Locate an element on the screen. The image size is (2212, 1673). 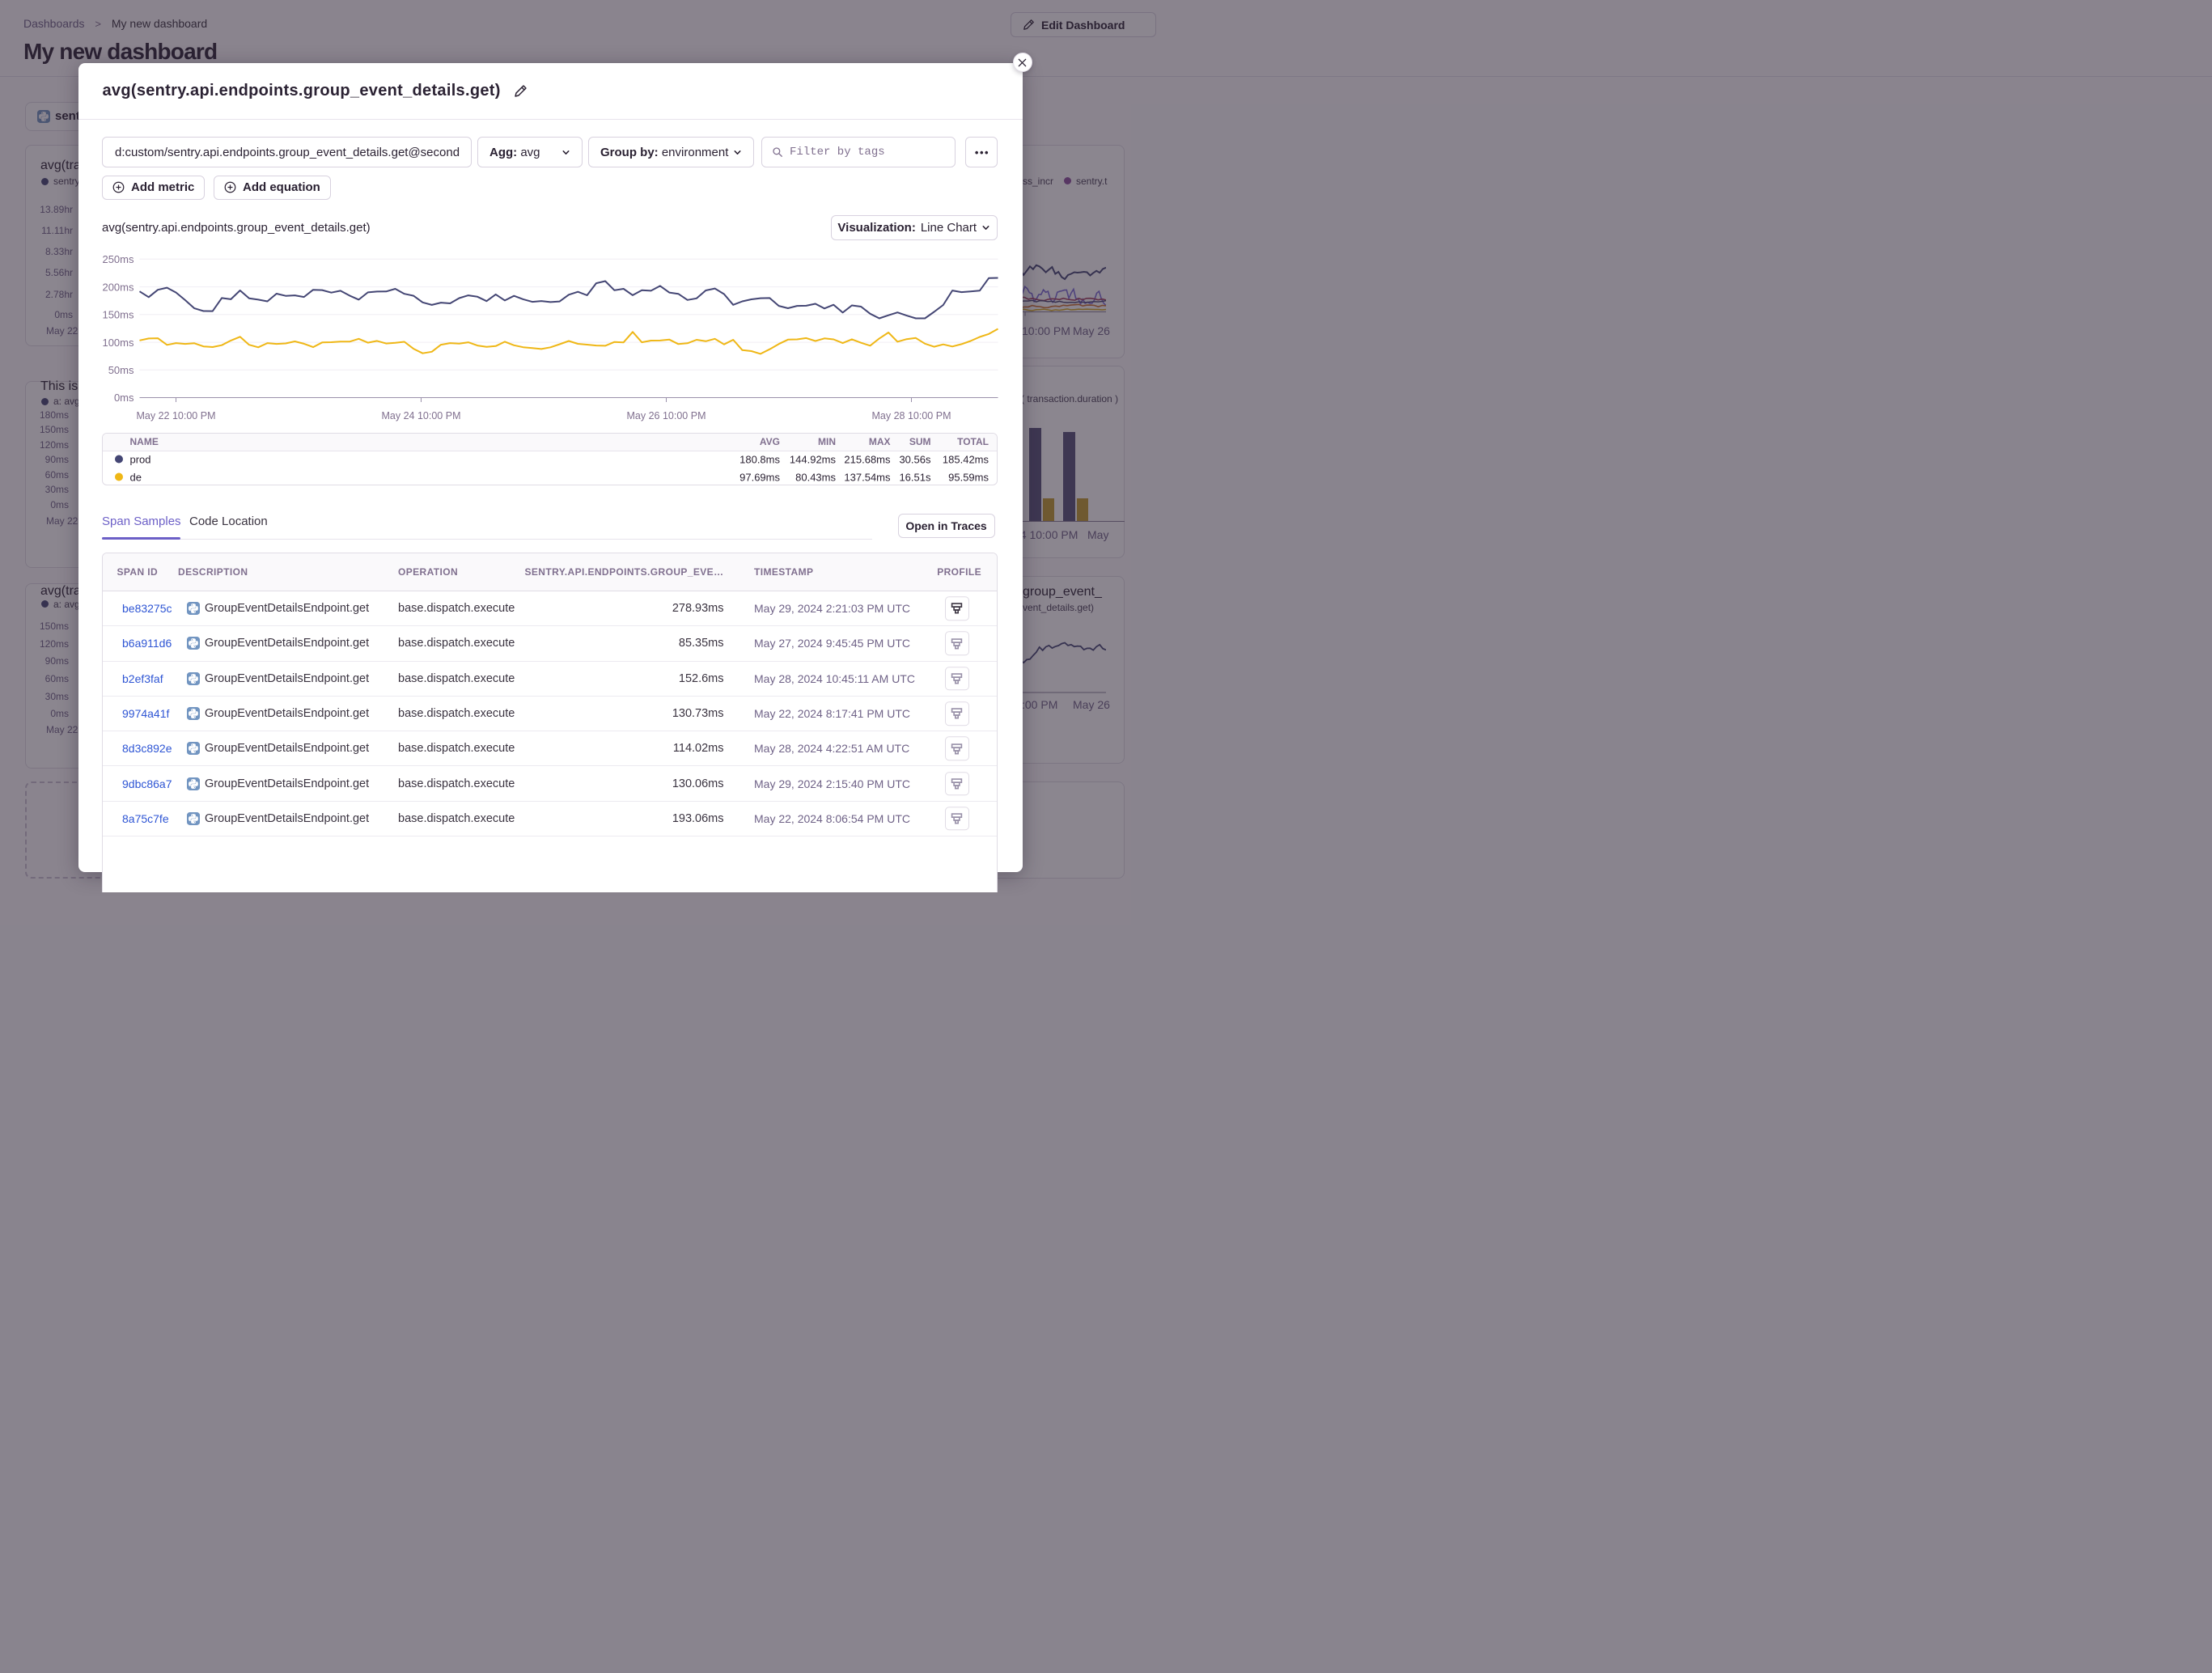
svg-text: 0ms is located at coordinates (123, 398).